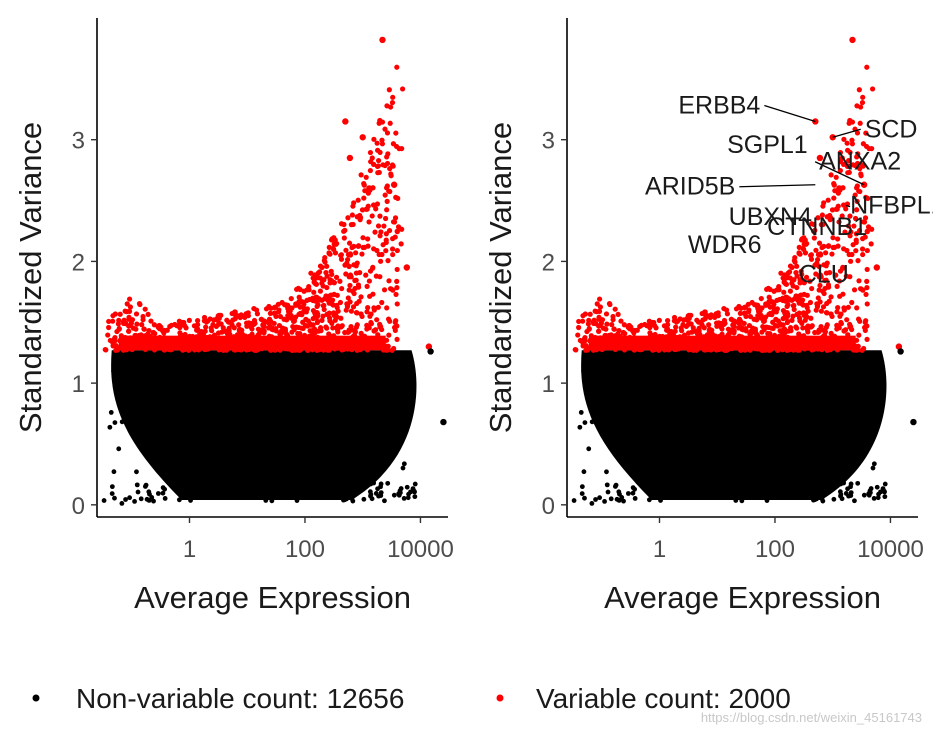 The image size is (933, 731). What do you see at coordinates (767, 145) in the screenshot?
I see `gene-label: SGPL1` at bounding box center [767, 145].